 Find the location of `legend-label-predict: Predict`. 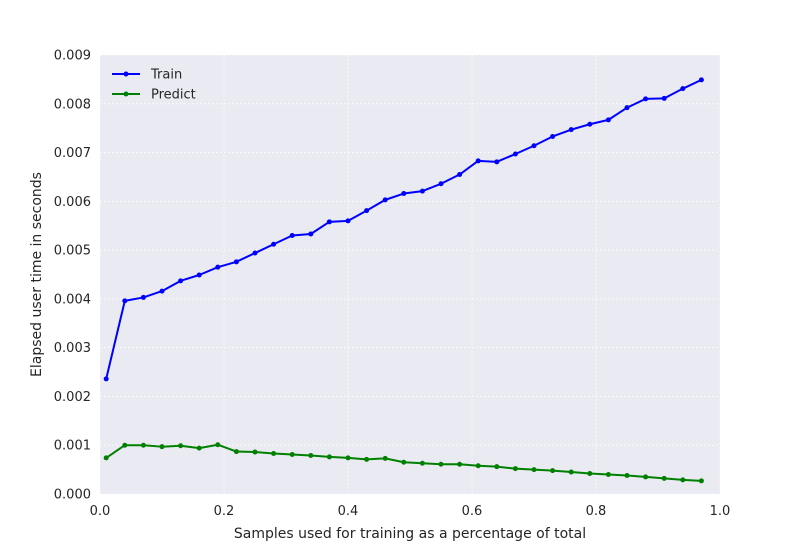

legend-label-predict: Predict is located at coordinates (173, 95).